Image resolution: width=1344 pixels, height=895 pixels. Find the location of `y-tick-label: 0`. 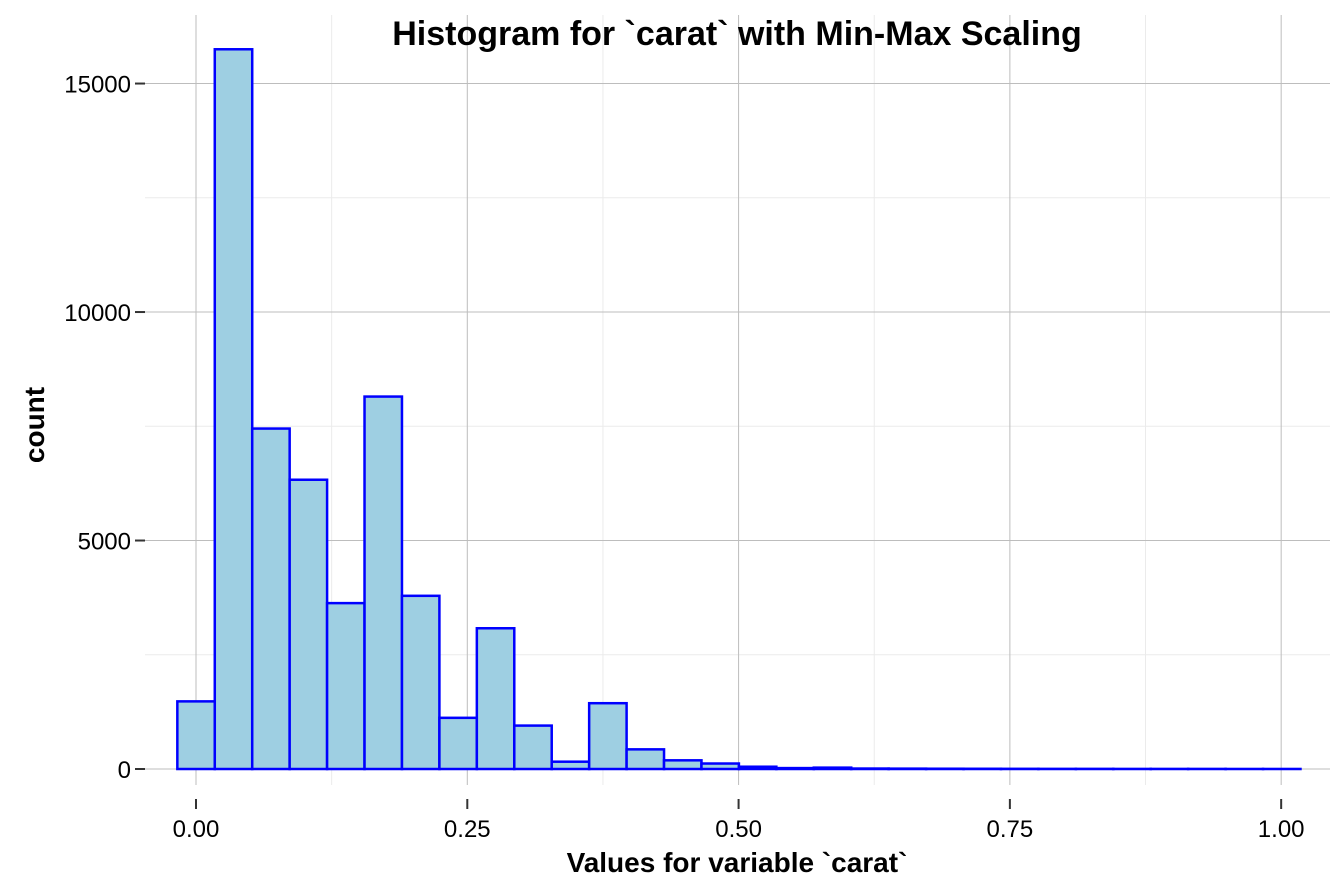

y-tick-label: 0 is located at coordinates (124, 770).